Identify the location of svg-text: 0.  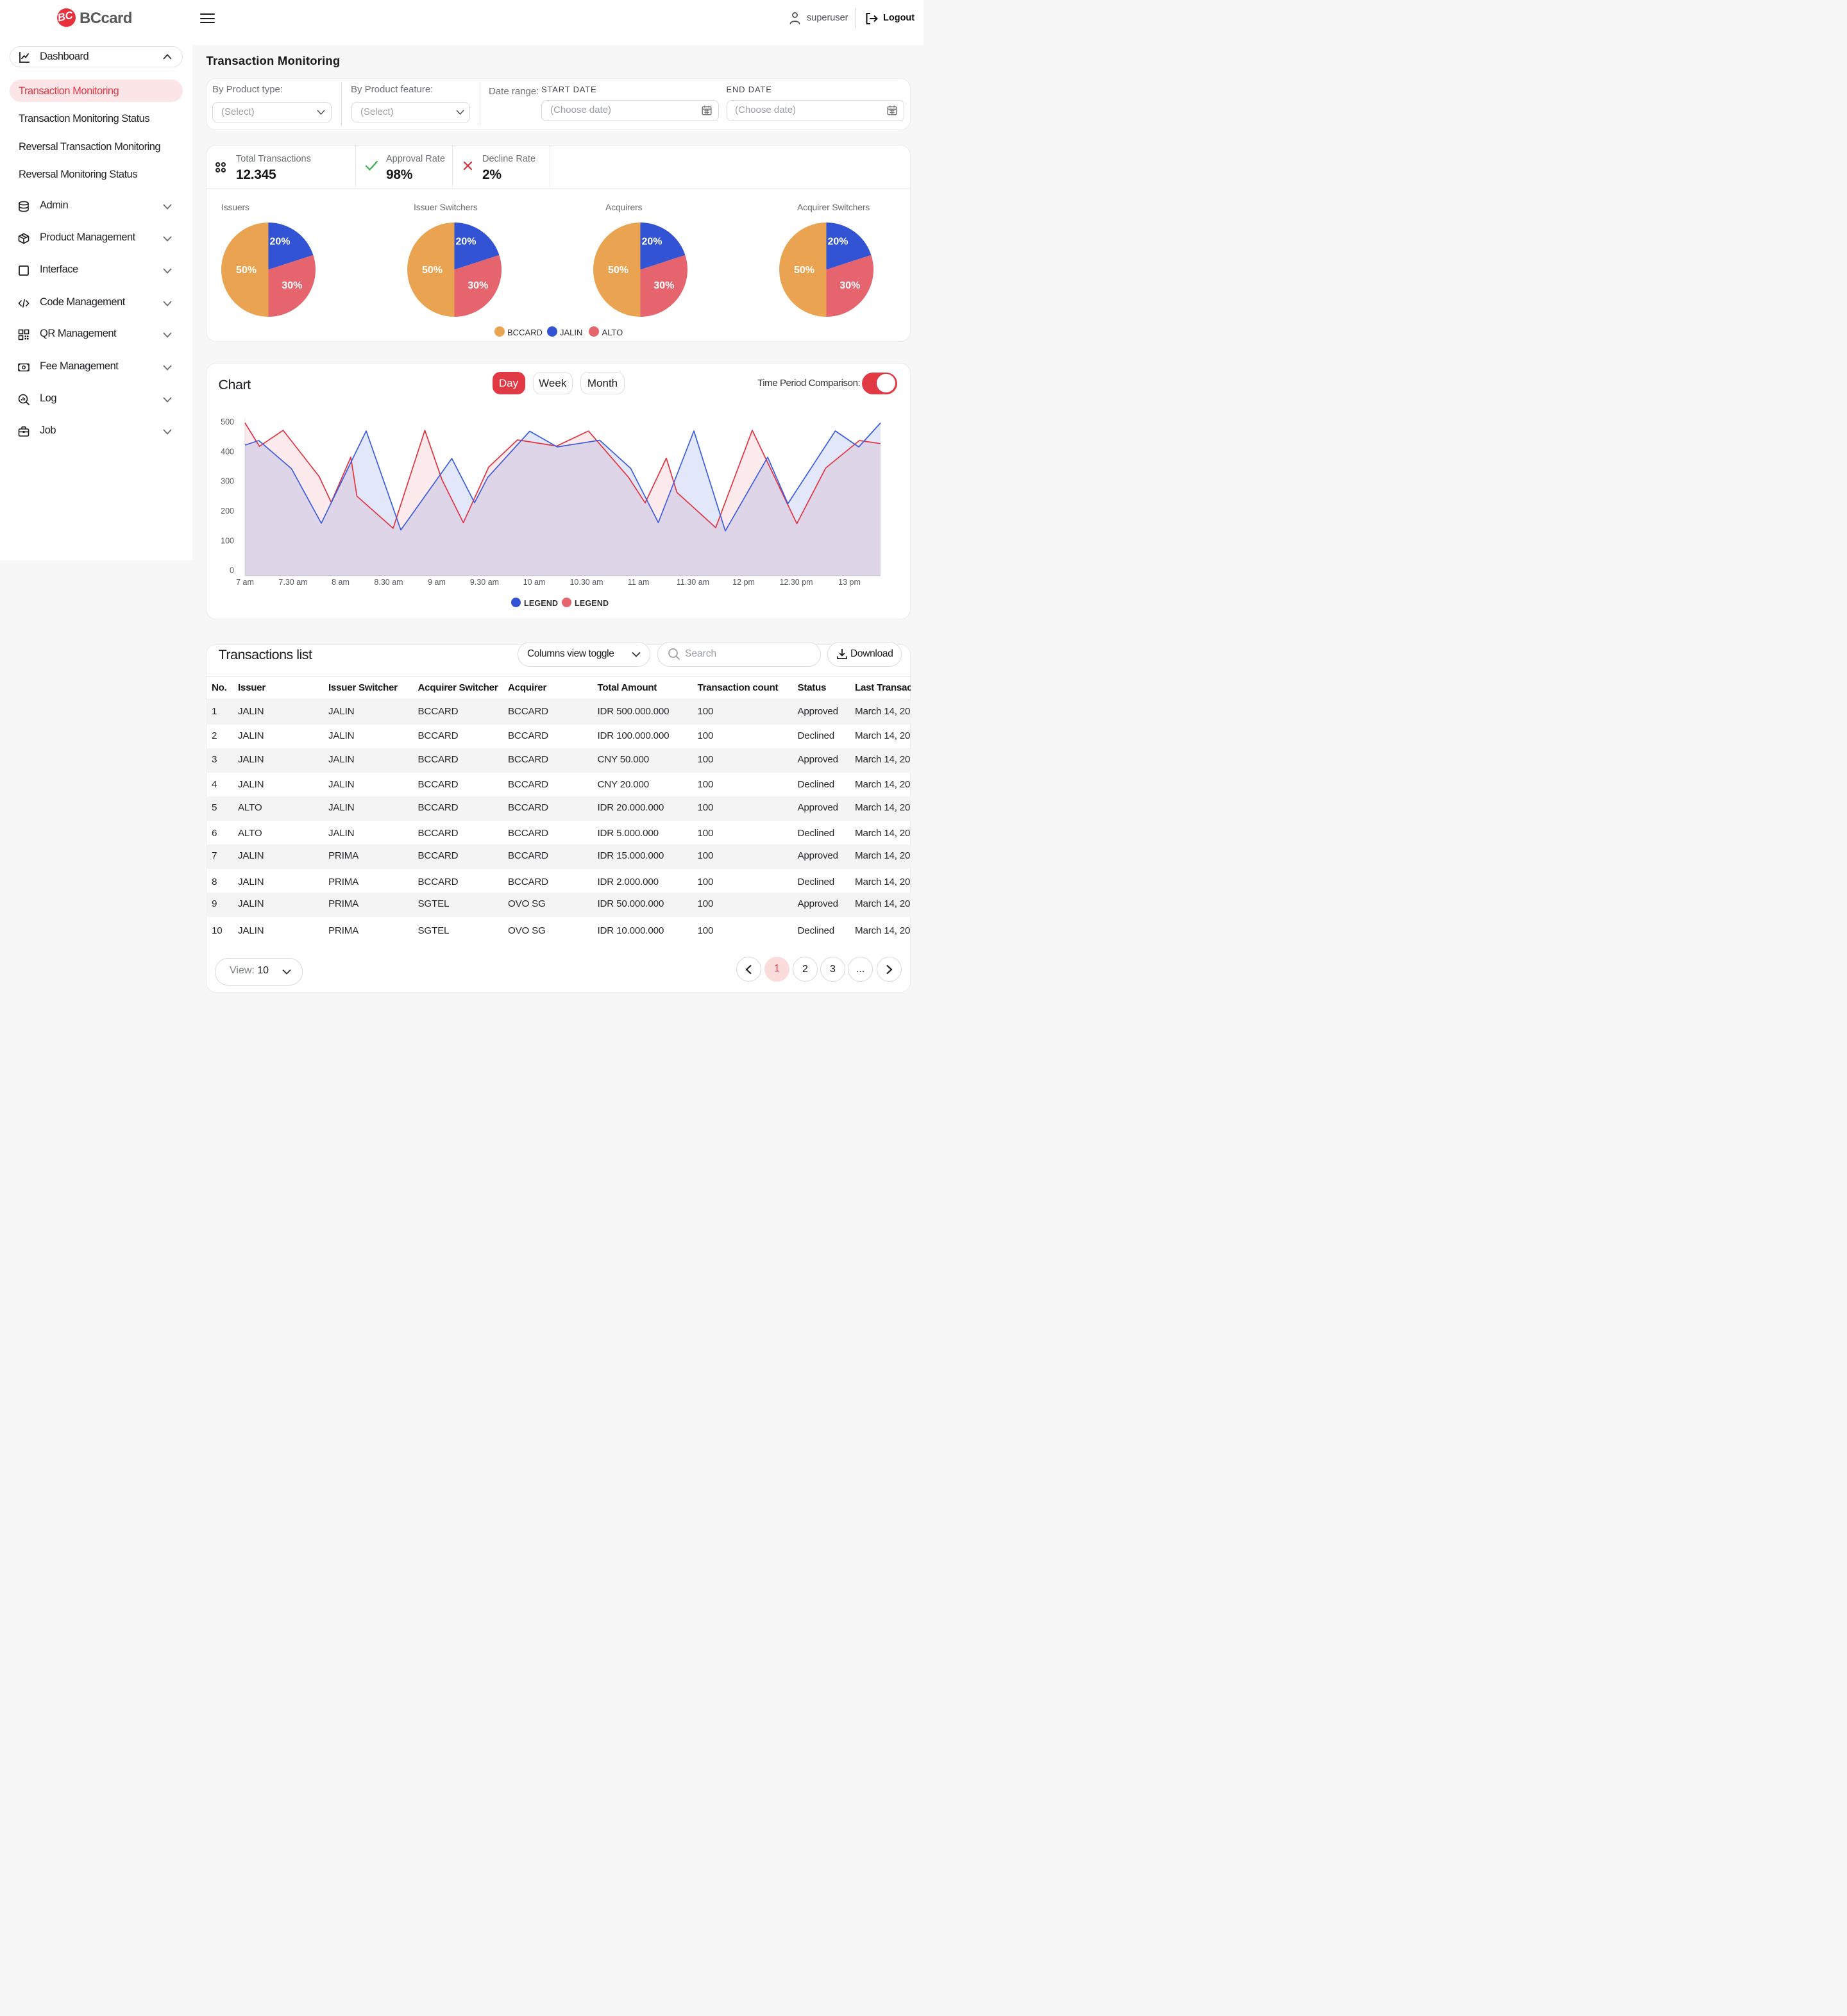
(232, 570).